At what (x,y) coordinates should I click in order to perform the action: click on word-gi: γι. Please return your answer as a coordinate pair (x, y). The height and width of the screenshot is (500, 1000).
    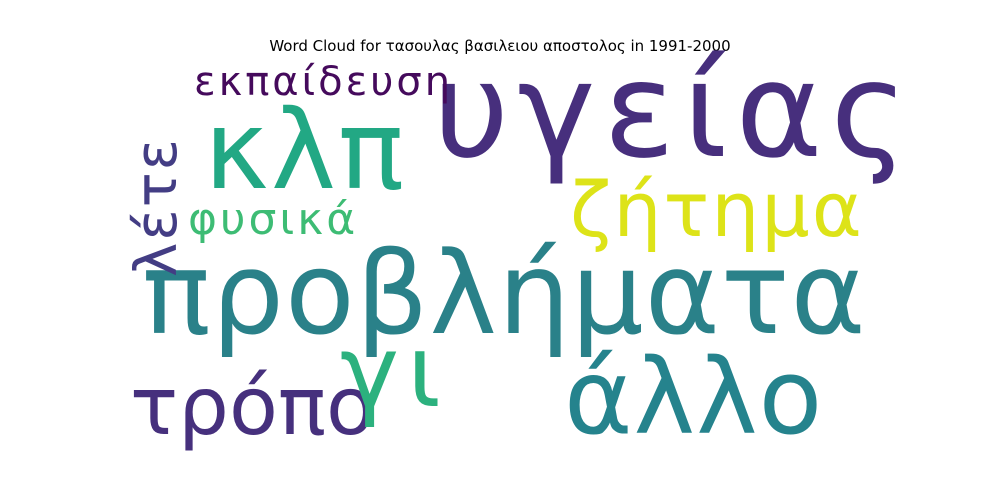
    Looking at the image, I should click on (395, 371).